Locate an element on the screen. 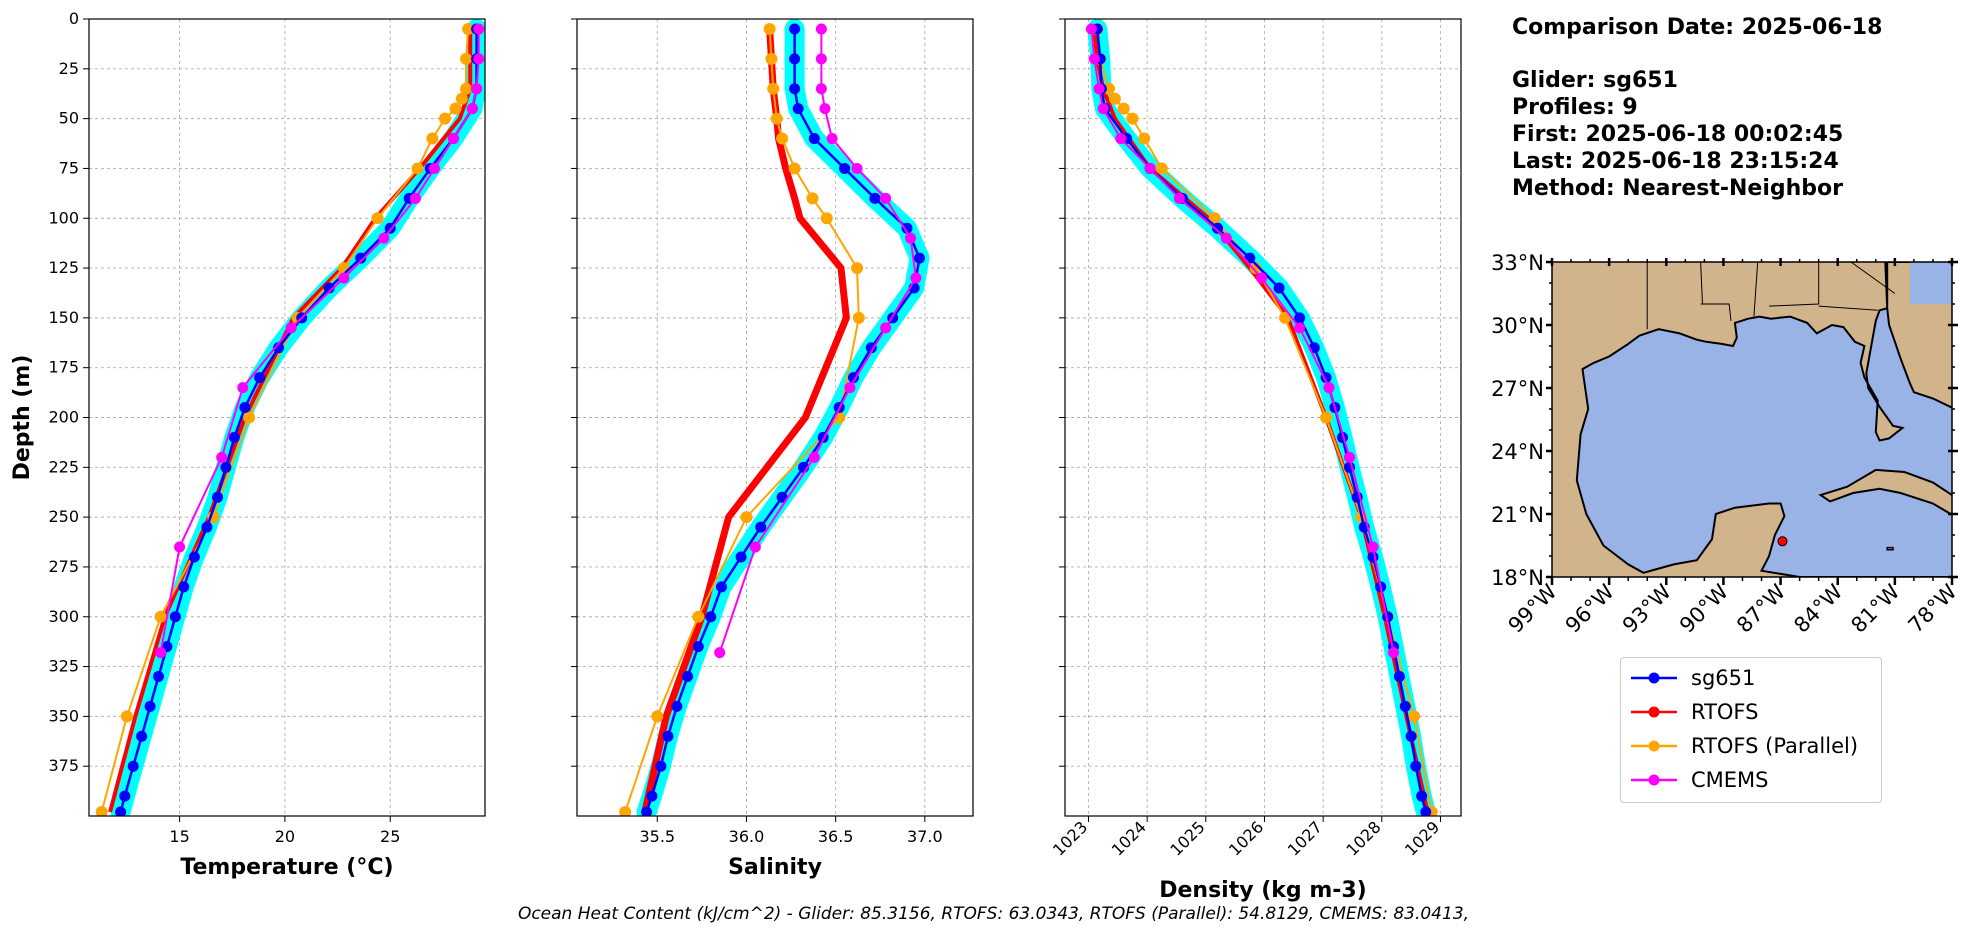  legend-label: sg651 is located at coordinates (1723, 678).